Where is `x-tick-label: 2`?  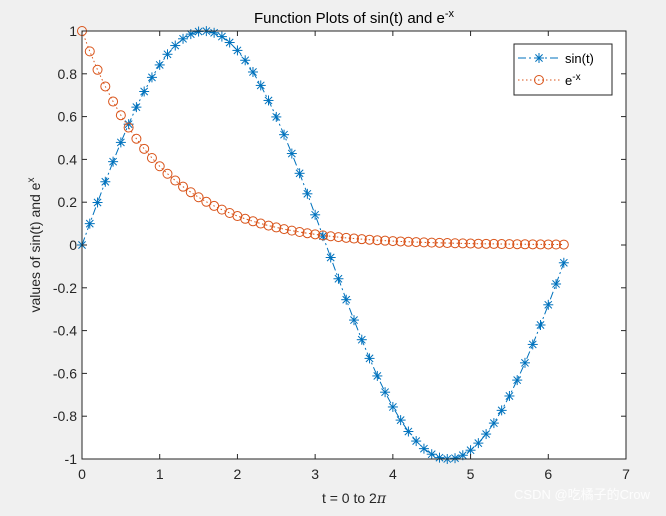 x-tick-label: 2 is located at coordinates (238, 474).